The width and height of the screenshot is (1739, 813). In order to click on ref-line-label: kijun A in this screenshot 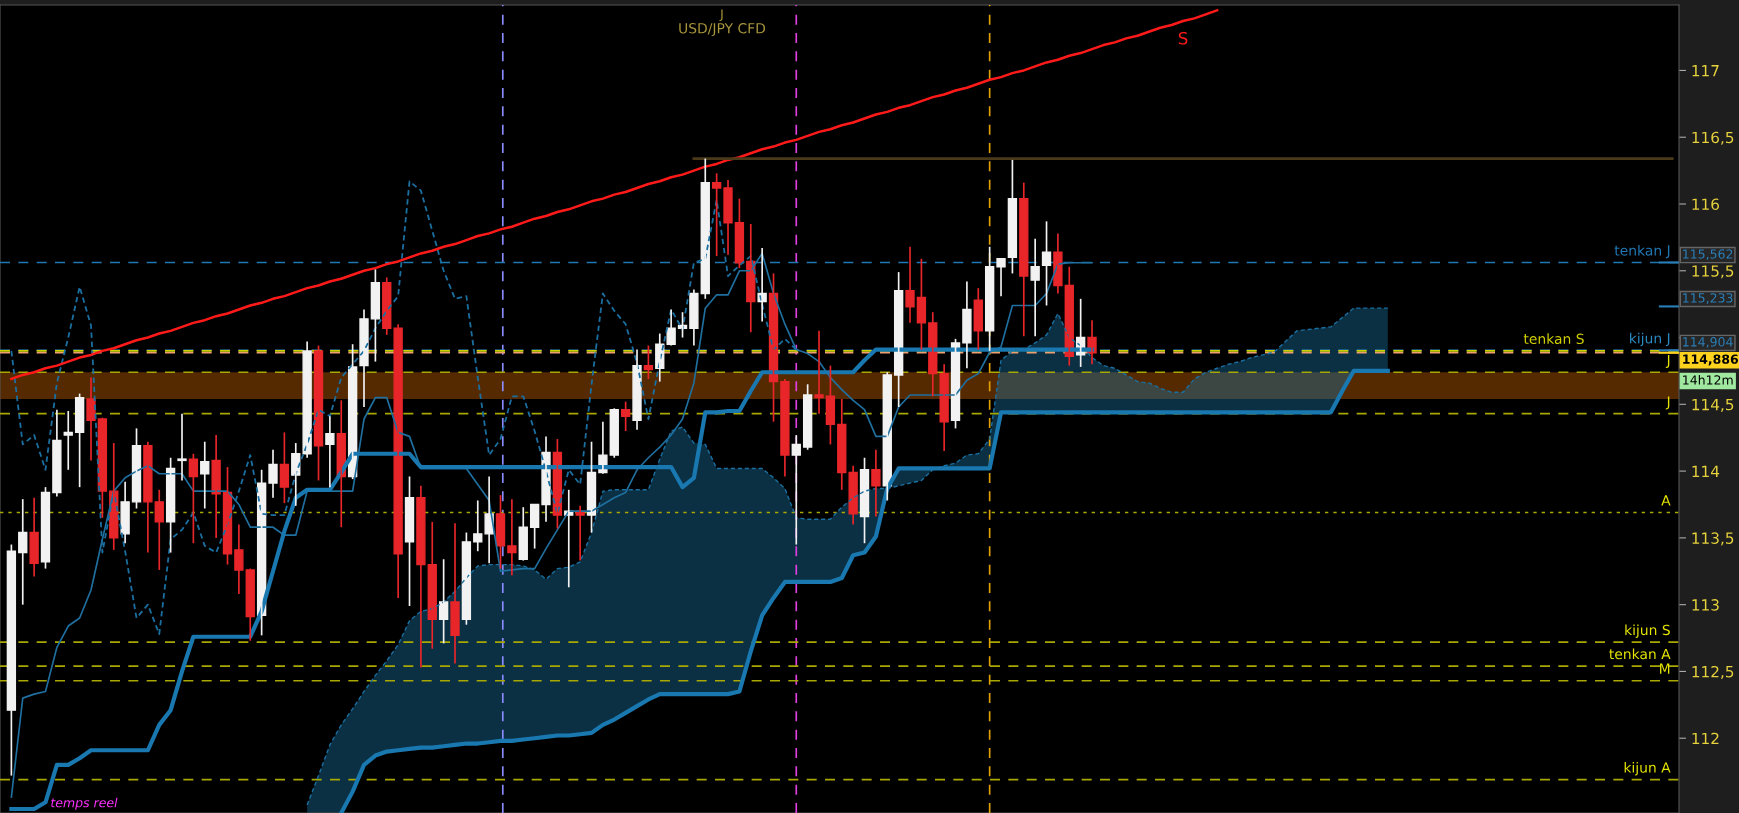, I will do `click(1647, 769)`.